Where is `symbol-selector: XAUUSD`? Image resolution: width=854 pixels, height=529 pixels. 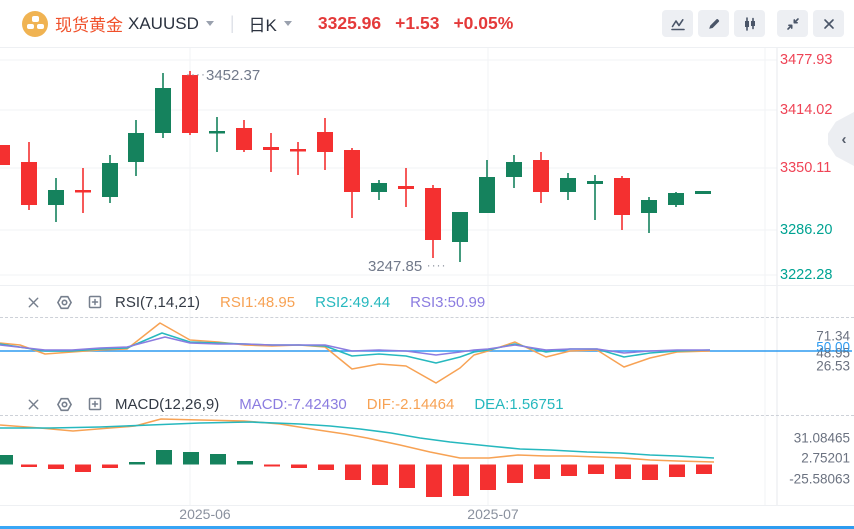 symbol-selector: XAUUSD is located at coordinates (171, 24).